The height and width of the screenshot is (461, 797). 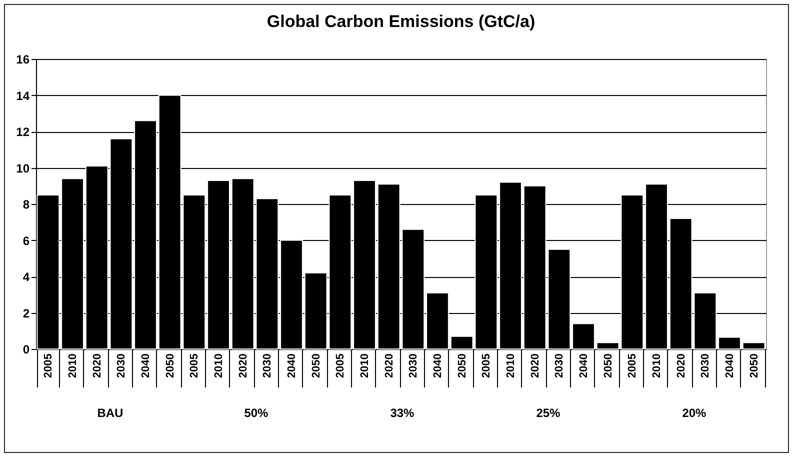 I want to click on y-tick-label: 2, so click(x=26, y=313).